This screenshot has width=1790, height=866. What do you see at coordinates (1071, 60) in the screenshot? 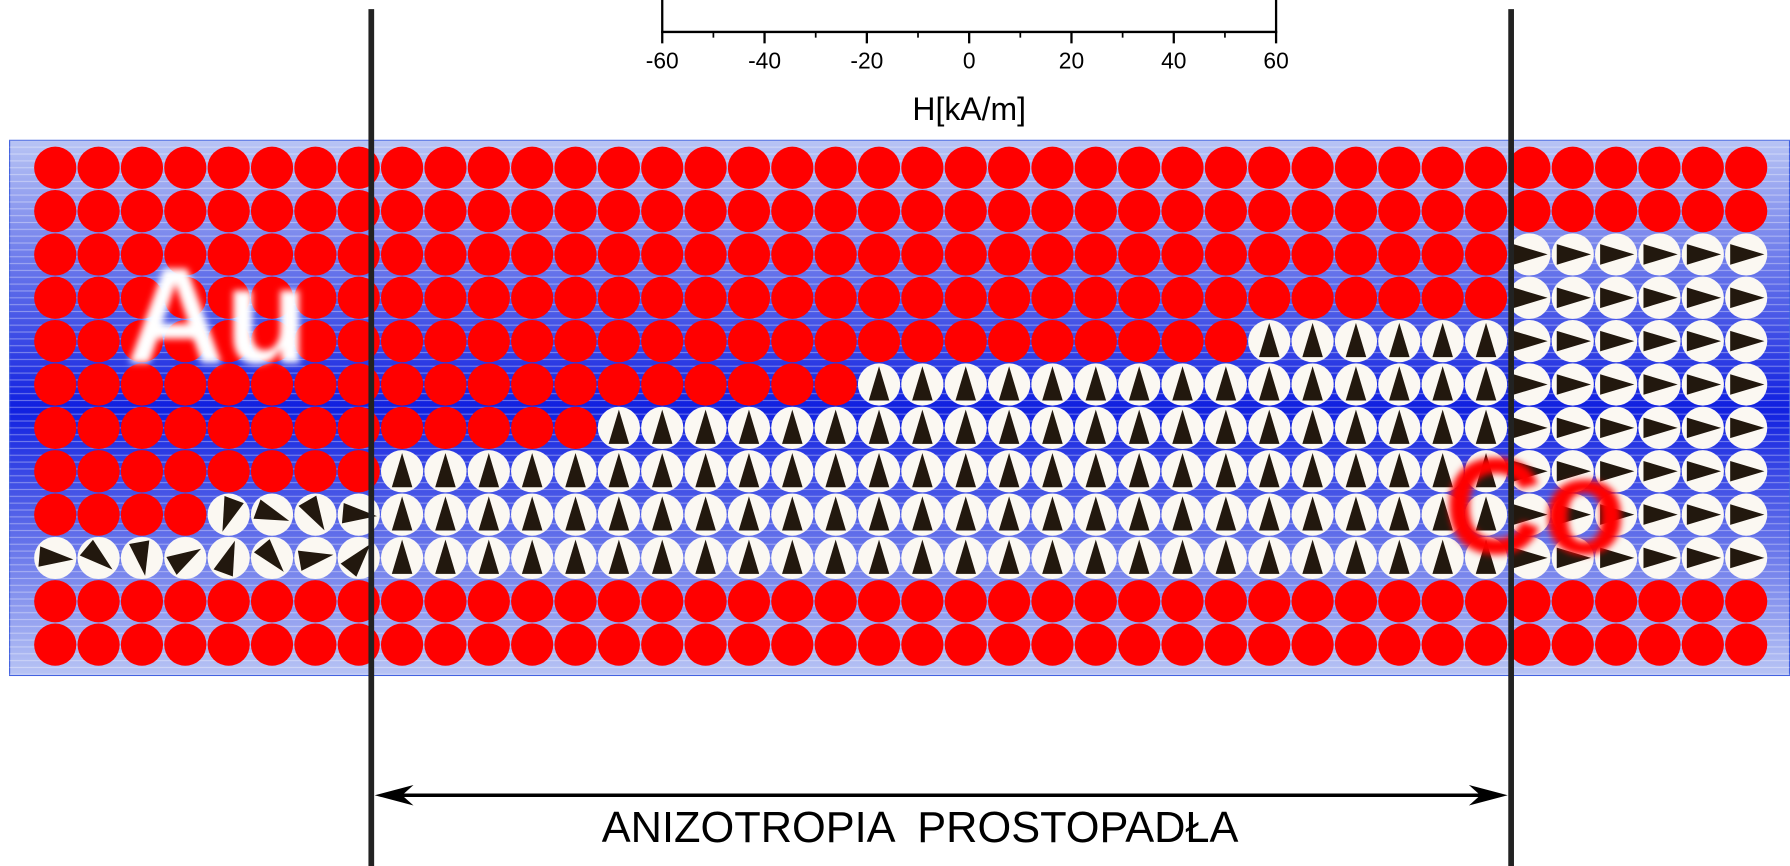
I see `tick-label: 20` at bounding box center [1071, 60].